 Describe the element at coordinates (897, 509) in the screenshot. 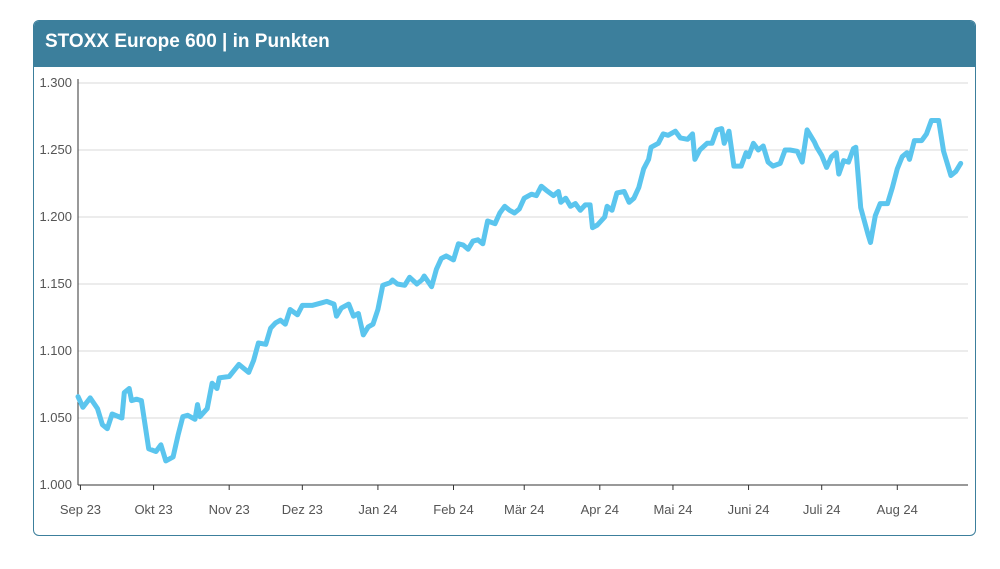

I see `x-tick-label: Aug 24` at that location.